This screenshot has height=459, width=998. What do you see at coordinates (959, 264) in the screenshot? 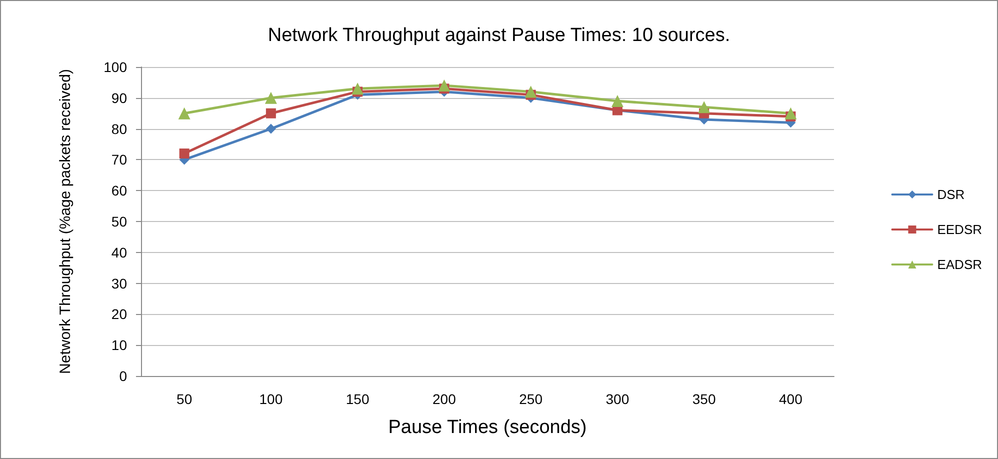
I see `legend-label: EADSR` at bounding box center [959, 264].